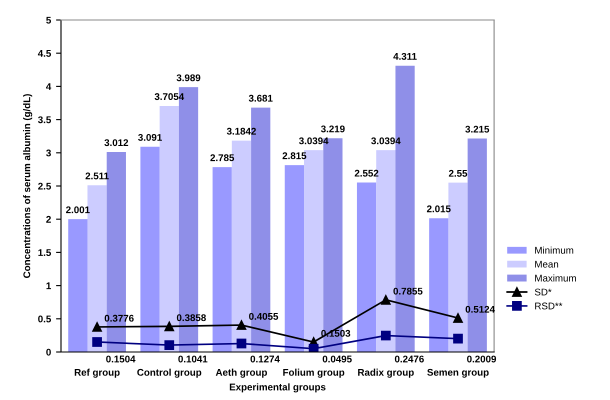  Describe the element at coordinates (546, 264) in the screenshot. I see `legend-label: Mean` at that location.